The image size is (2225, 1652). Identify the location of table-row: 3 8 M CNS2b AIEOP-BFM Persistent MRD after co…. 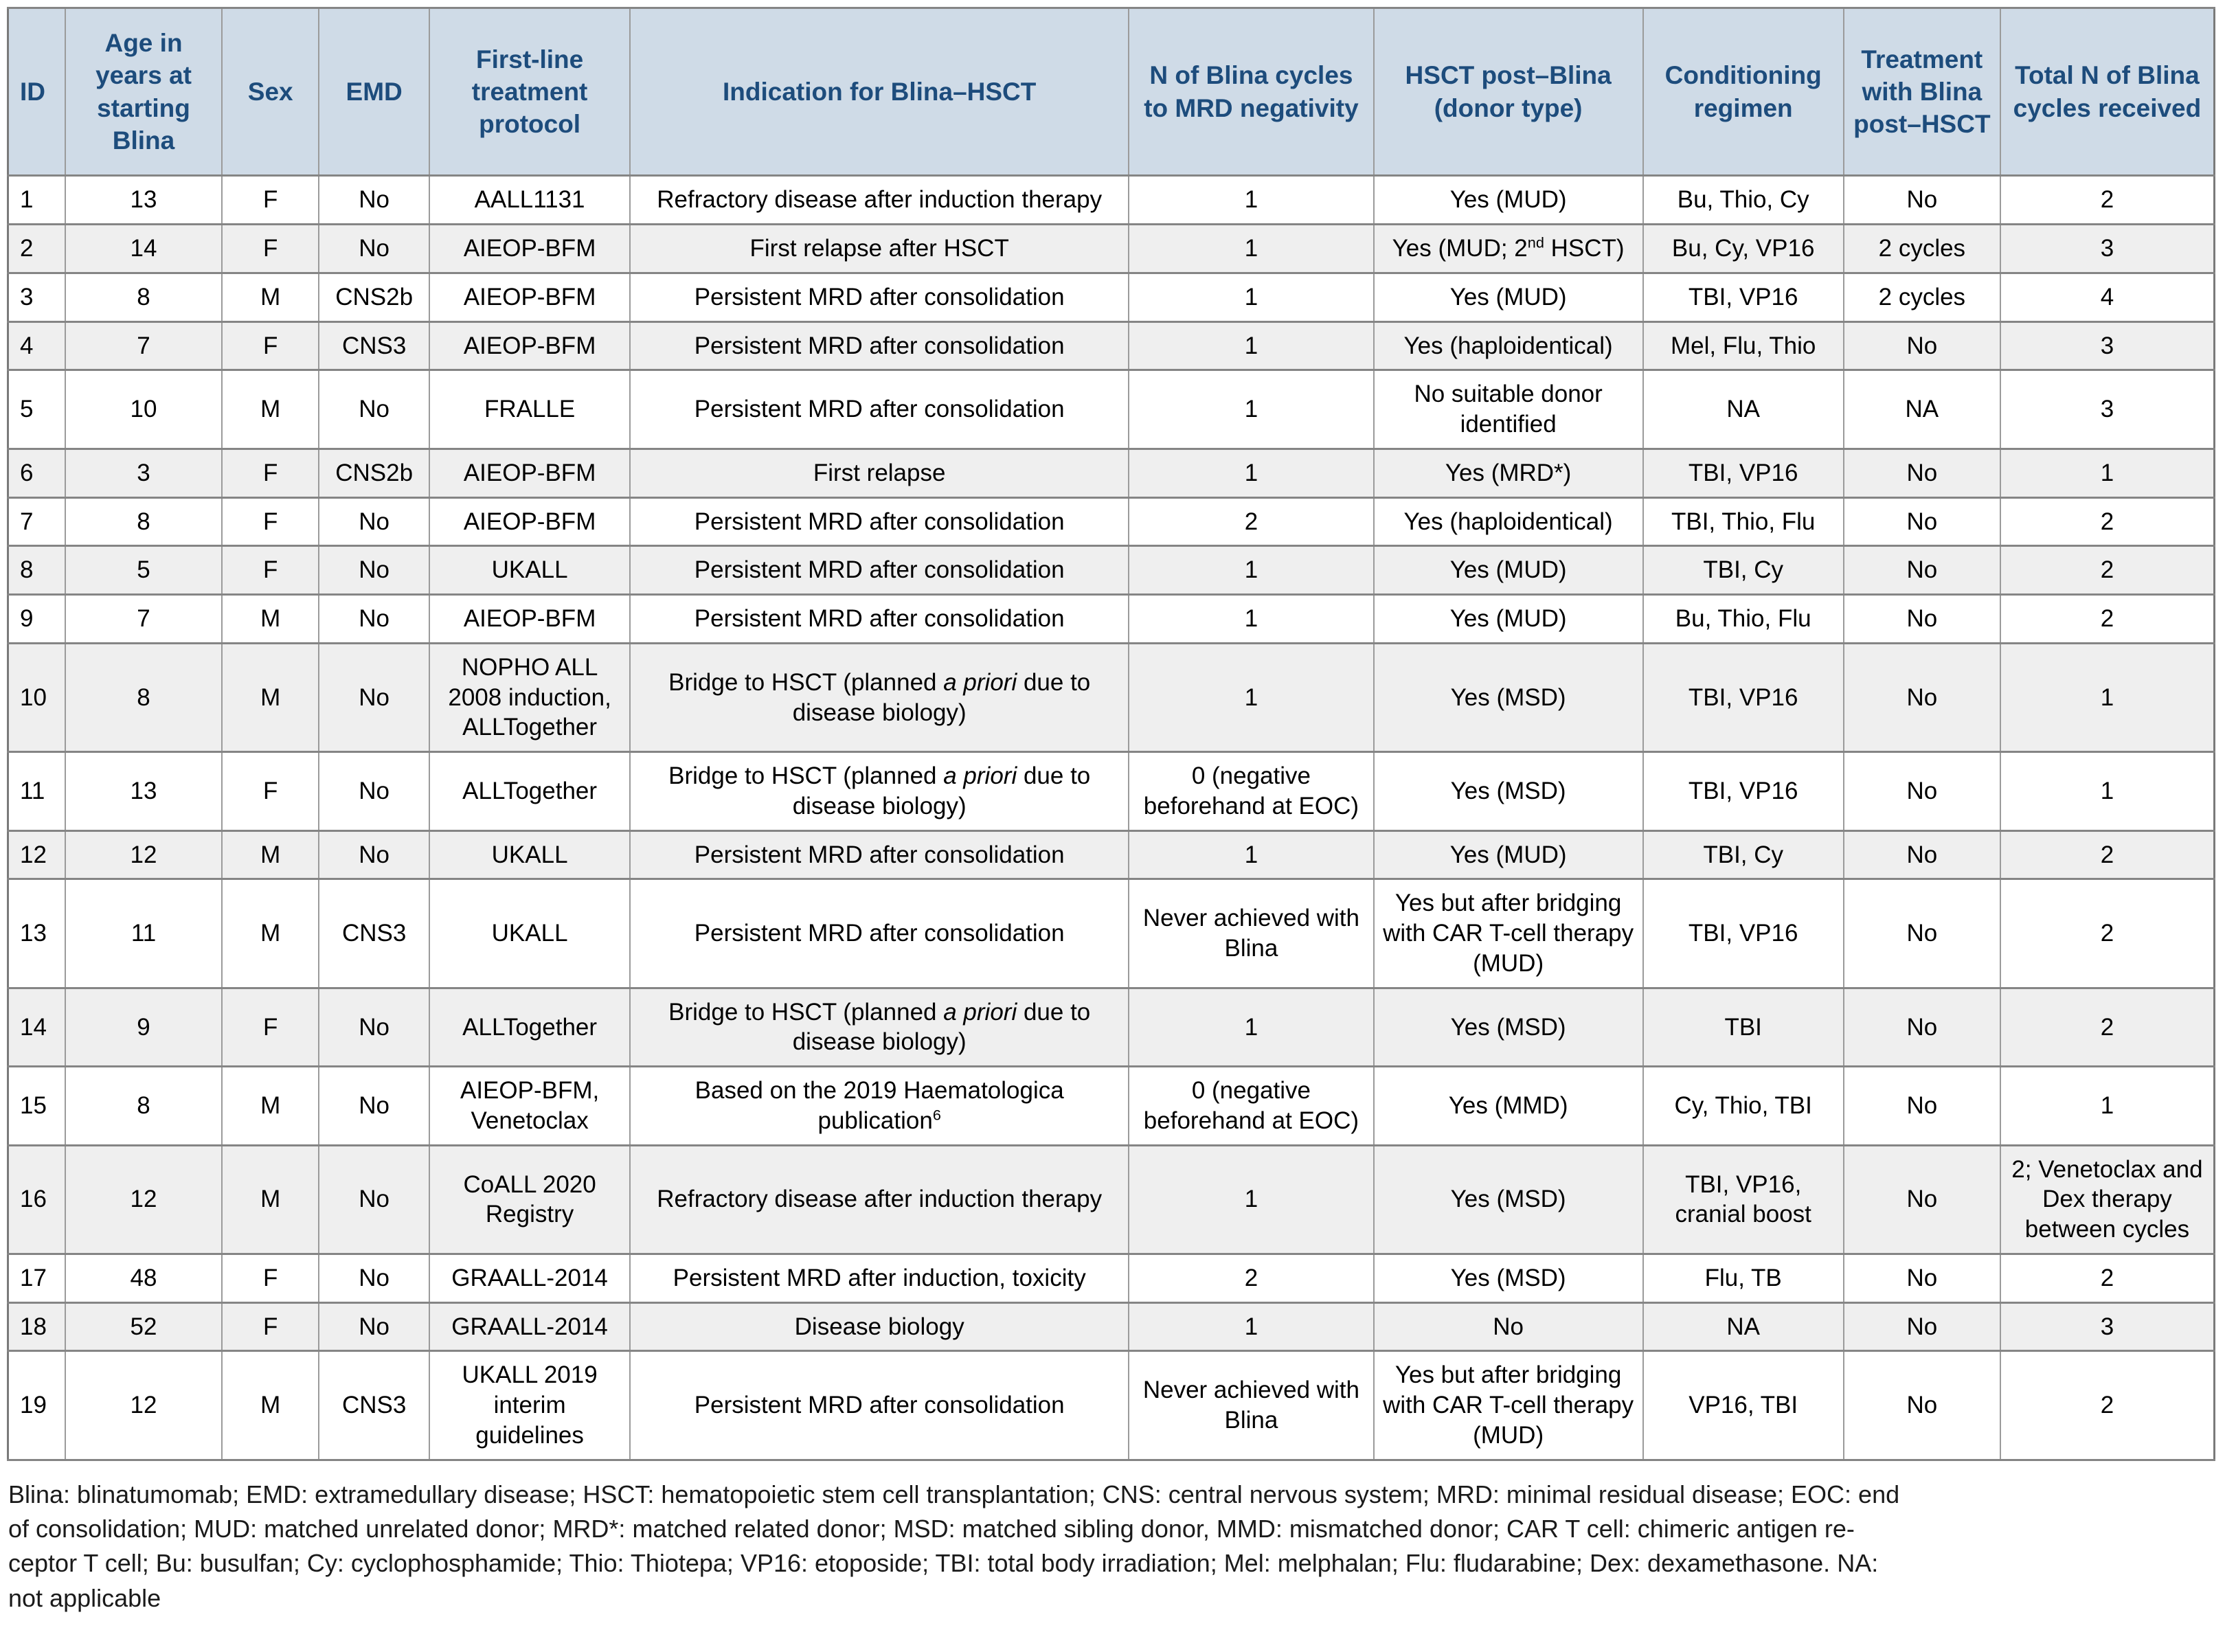
(1111, 297).